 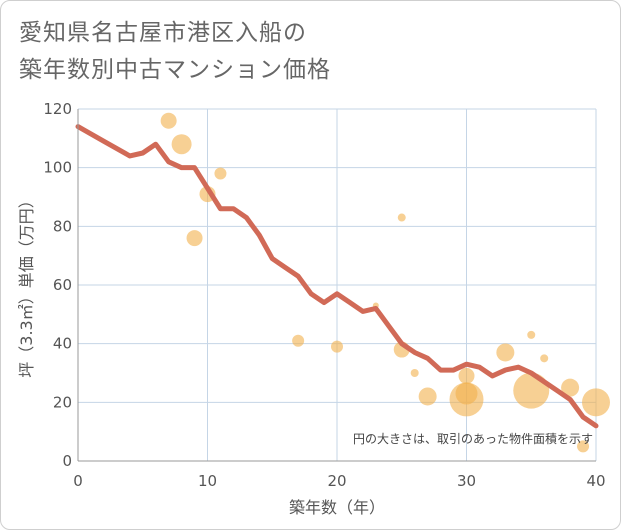 What do you see at coordinates (62, 285) in the screenshot?
I see `y-tick-label: 60` at bounding box center [62, 285].